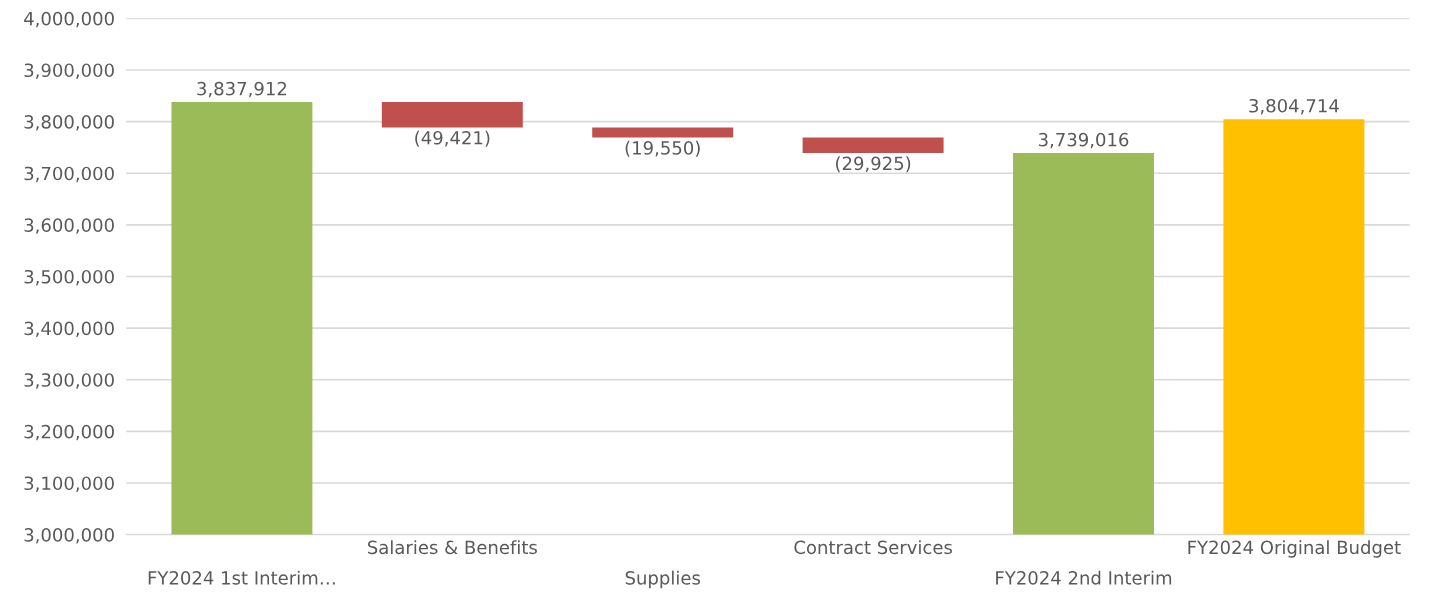  Describe the element at coordinates (452, 138) in the screenshot. I see `data-label: (49,421)` at that location.